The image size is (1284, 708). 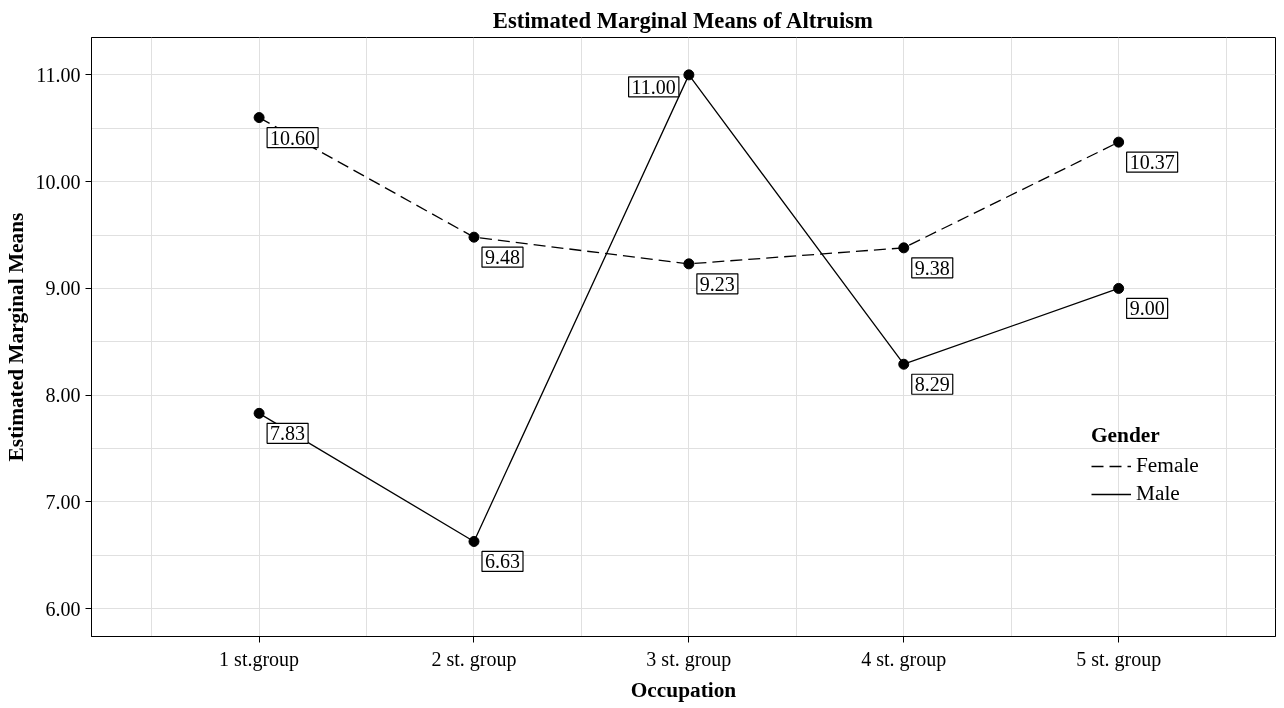 I want to click on y-tick-label: 11.00, so click(x=58, y=74).